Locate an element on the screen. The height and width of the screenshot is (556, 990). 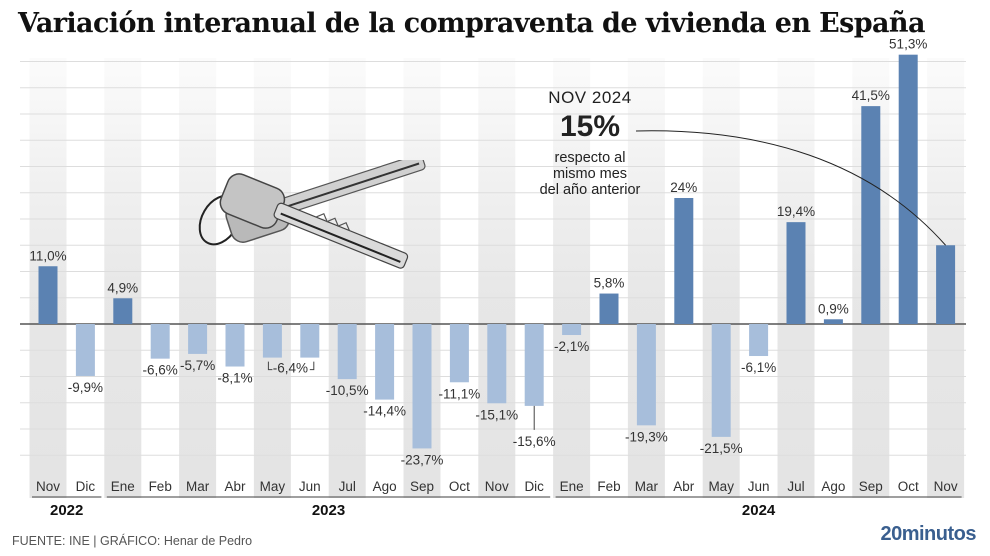
year-label: 2022 is located at coordinates (66, 510).